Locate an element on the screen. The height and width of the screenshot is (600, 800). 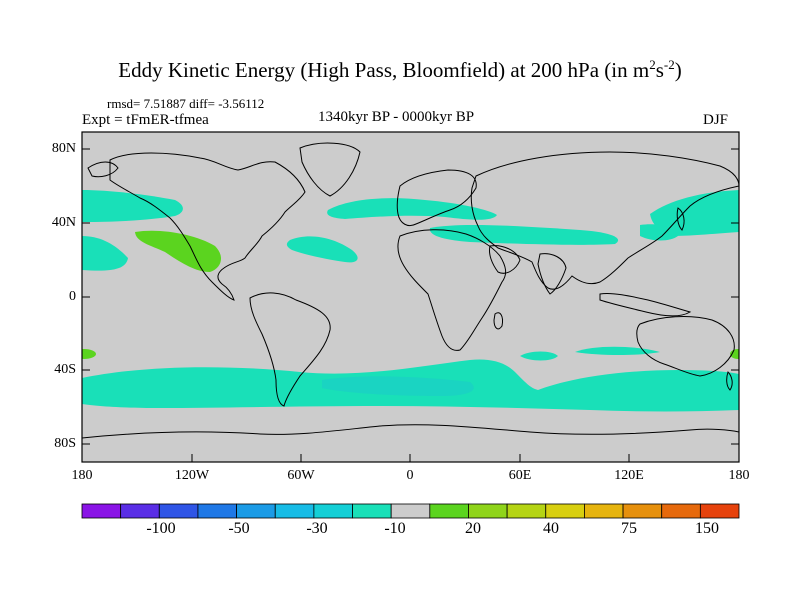
season-text: DJF is located at coordinates (716, 120).